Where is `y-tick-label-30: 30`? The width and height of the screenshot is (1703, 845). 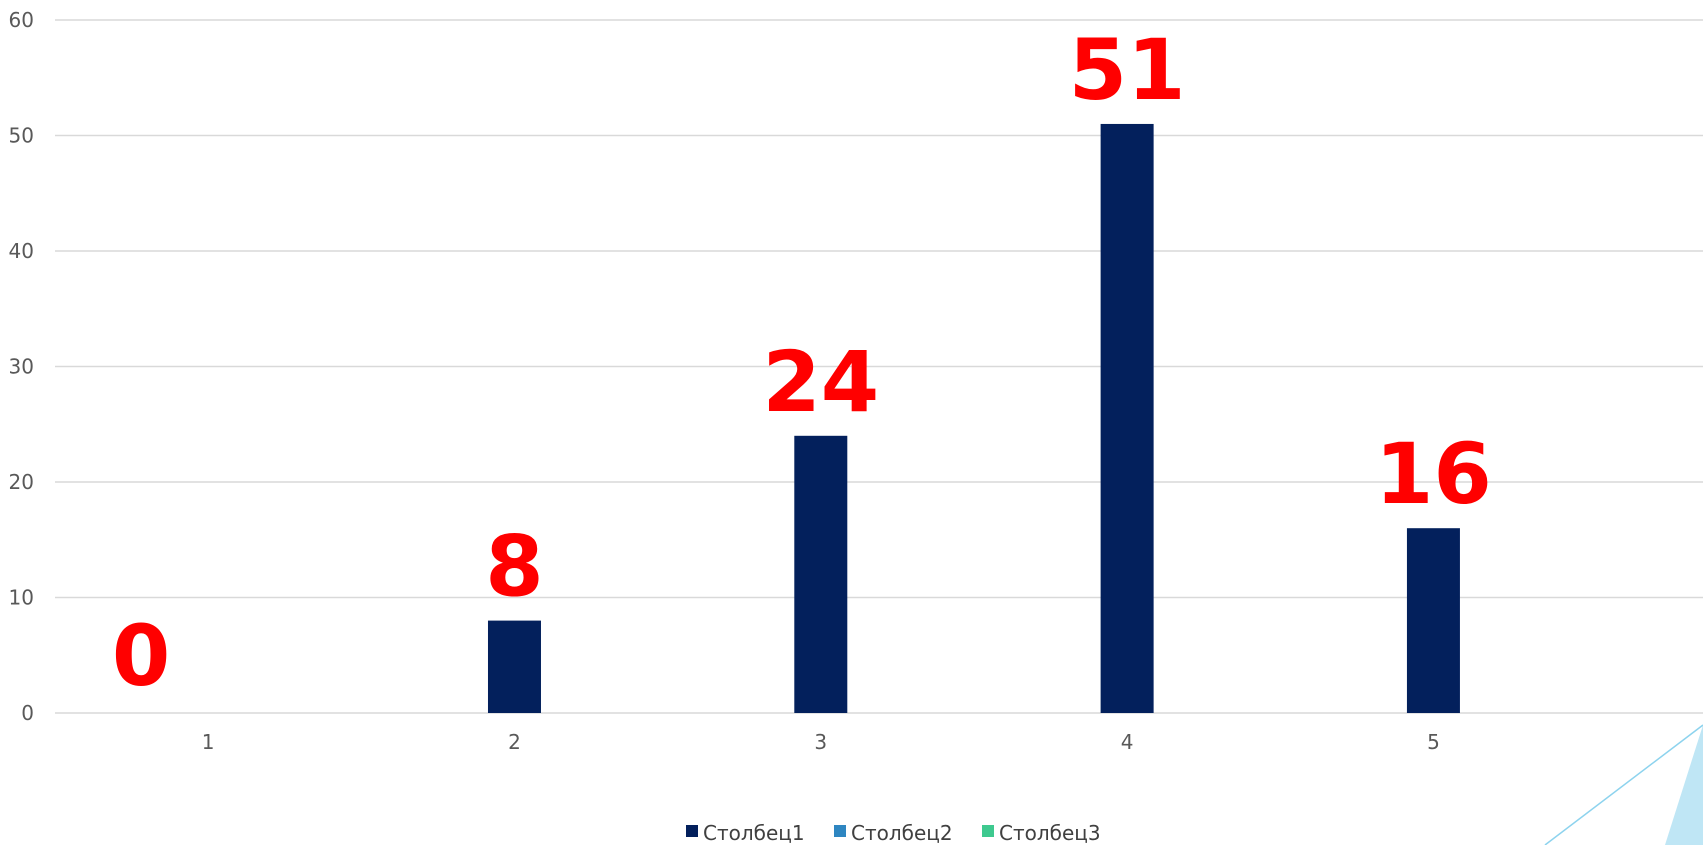
y-tick-label-30: 30 is located at coordinates (21, 367).